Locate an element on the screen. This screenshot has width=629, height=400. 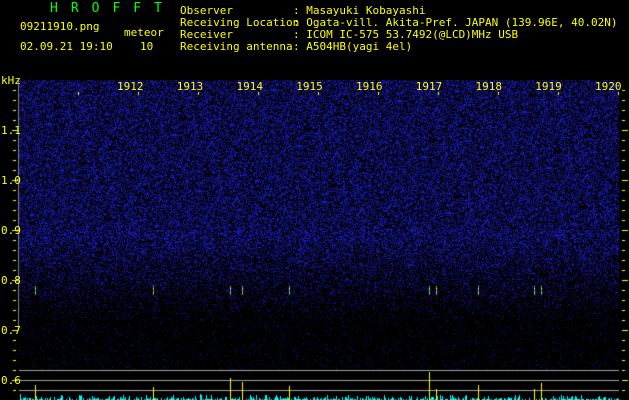
x-tick-label: 1912 is located at coordinates (130, 86).